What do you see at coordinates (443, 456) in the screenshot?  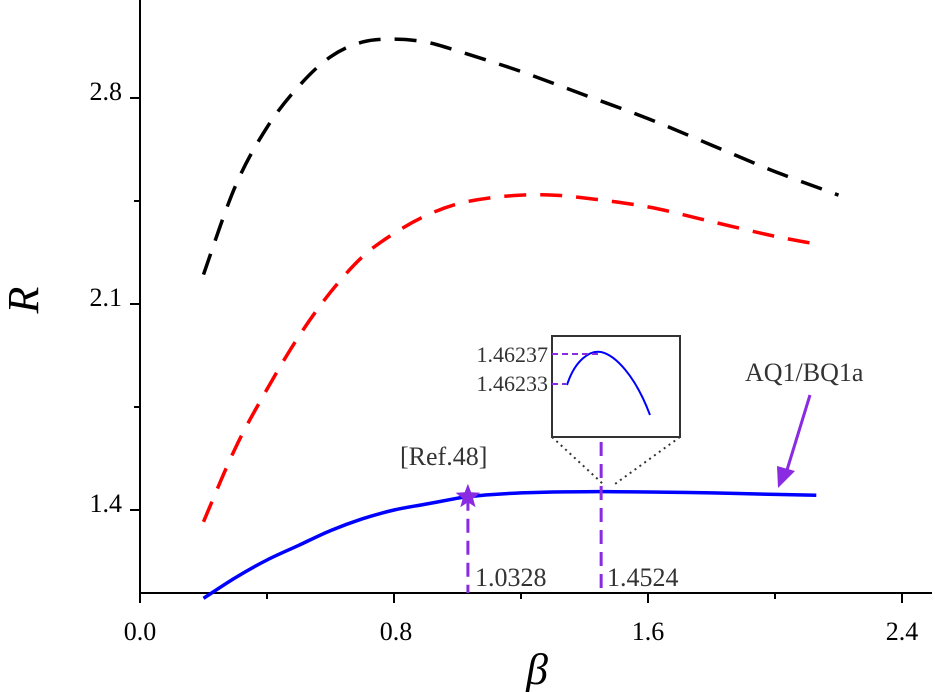 I see `annotation-ref48: [Ref.48]` at bounding box center [443, 456].